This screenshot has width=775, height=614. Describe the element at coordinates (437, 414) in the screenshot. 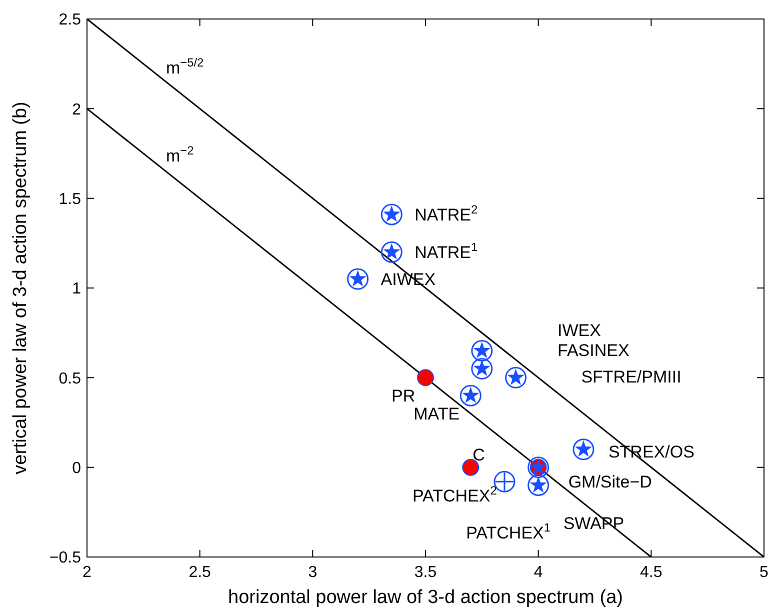

I see `annotation: MATE` at that location.